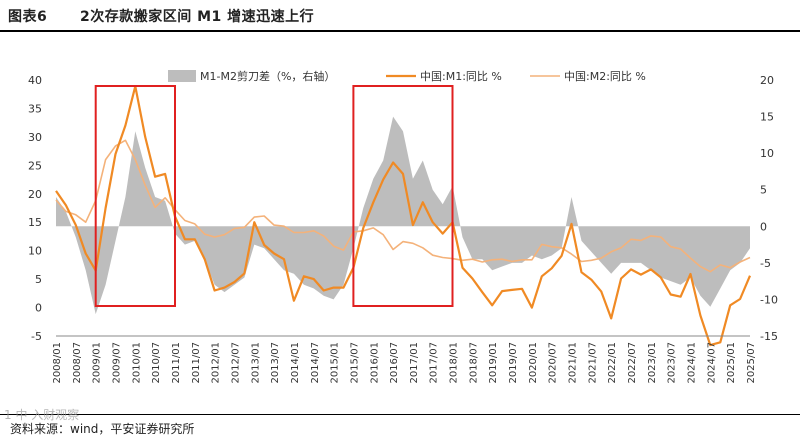  Describe the element at coordinates (573, 363) in the screenshot. I see `x-tick-label: 2021/01` at that location.